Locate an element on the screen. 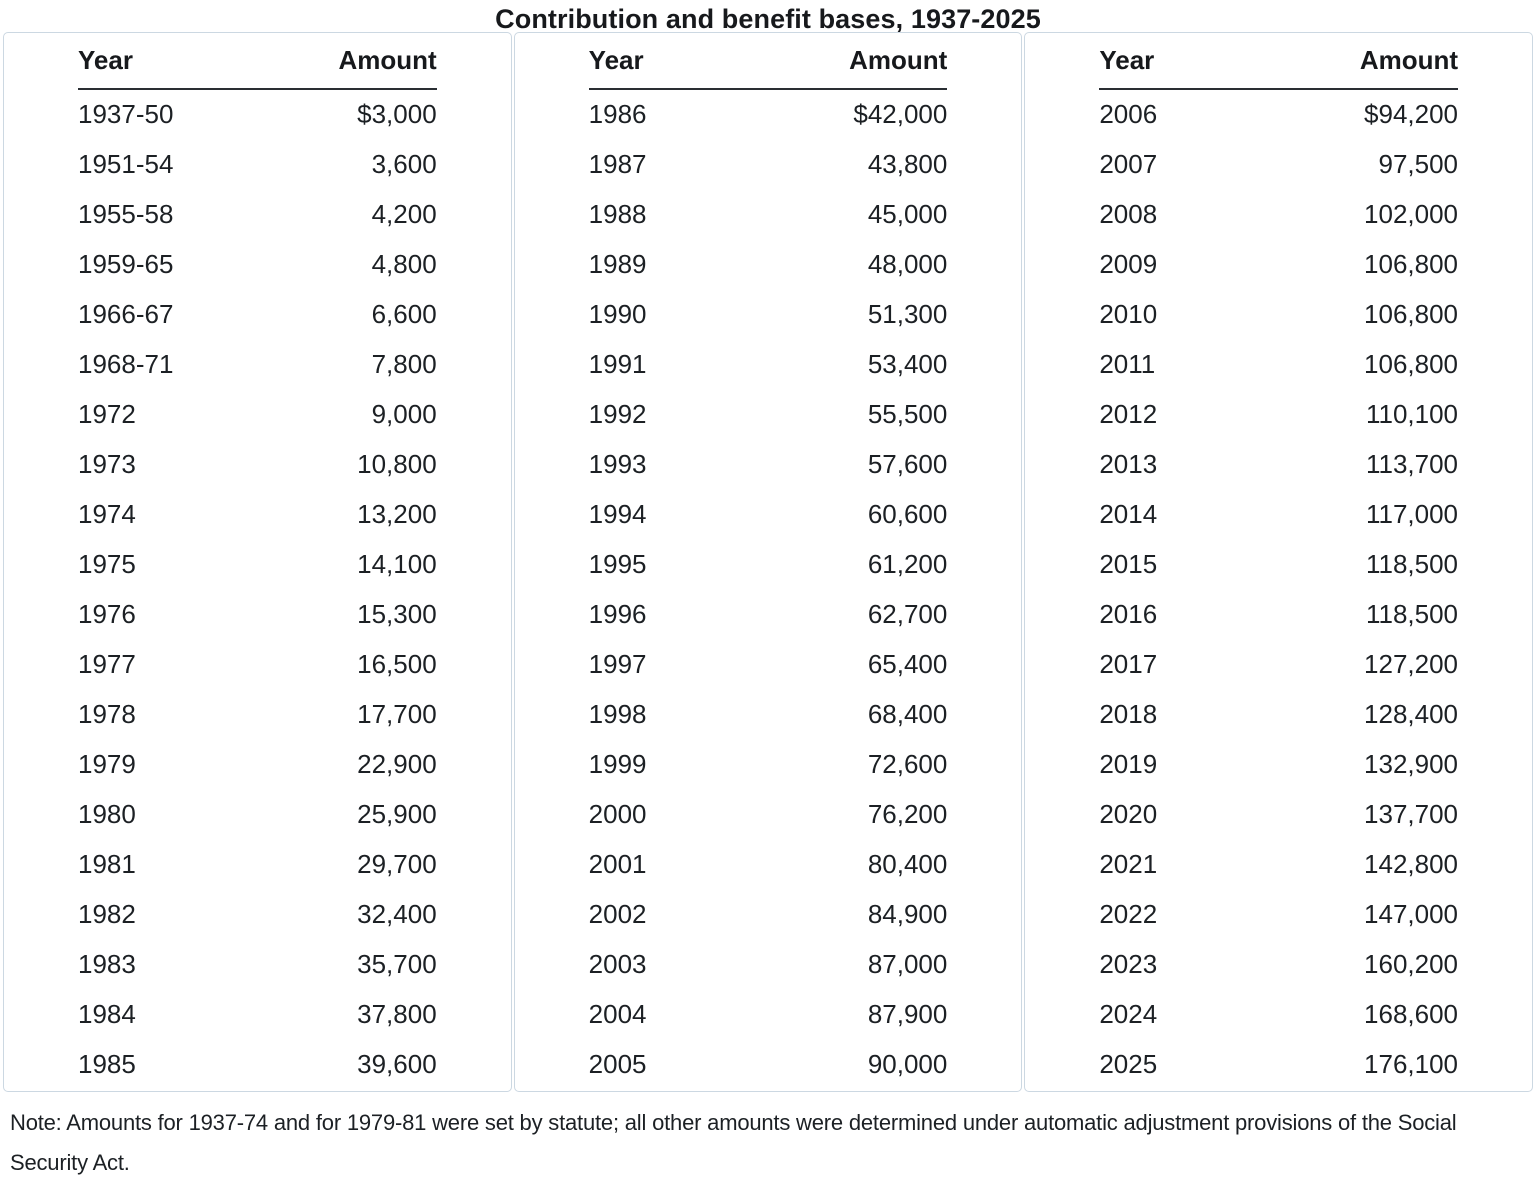 The image size is (1536, 1183). amount-cell: 68,400 is located at coordinates (907, 713).